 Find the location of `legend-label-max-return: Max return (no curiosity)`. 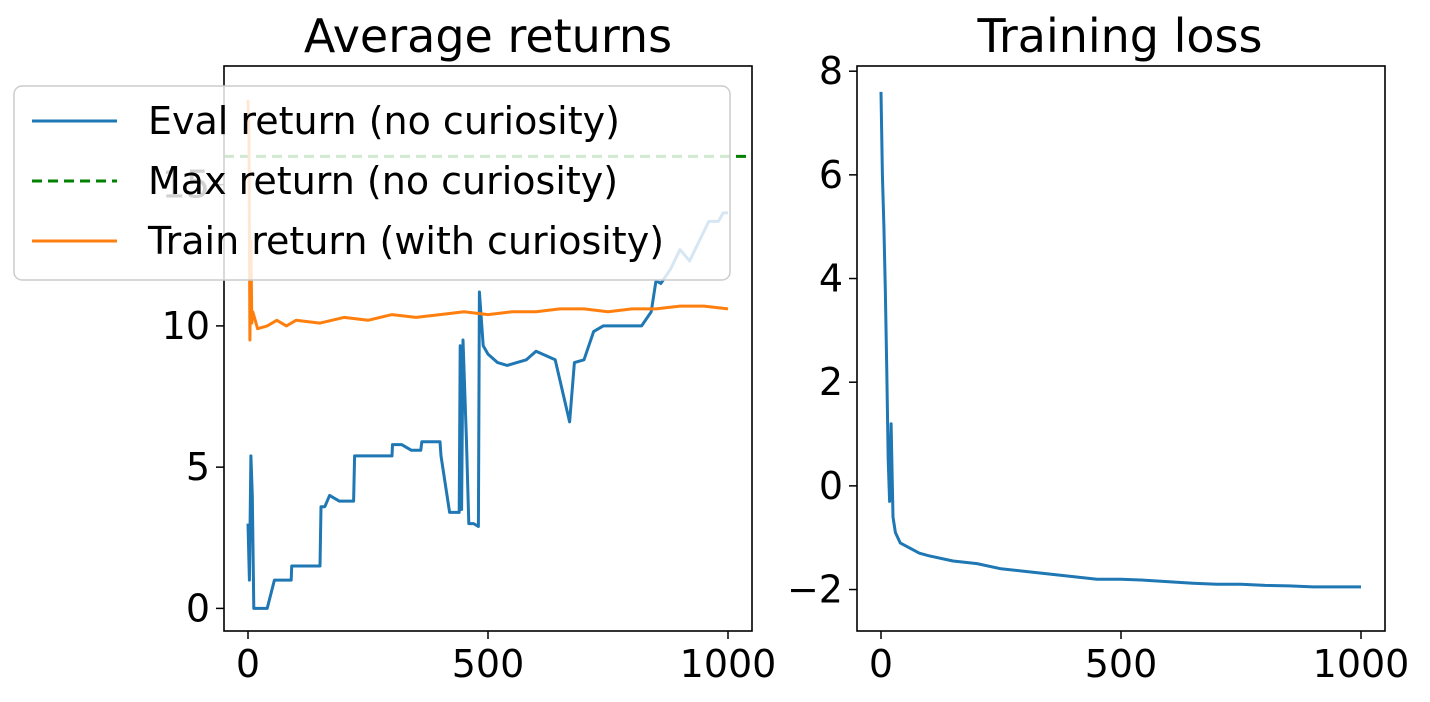

legend-label-max-return: Max return (no curiosity) is located at coordinates (383, 181).